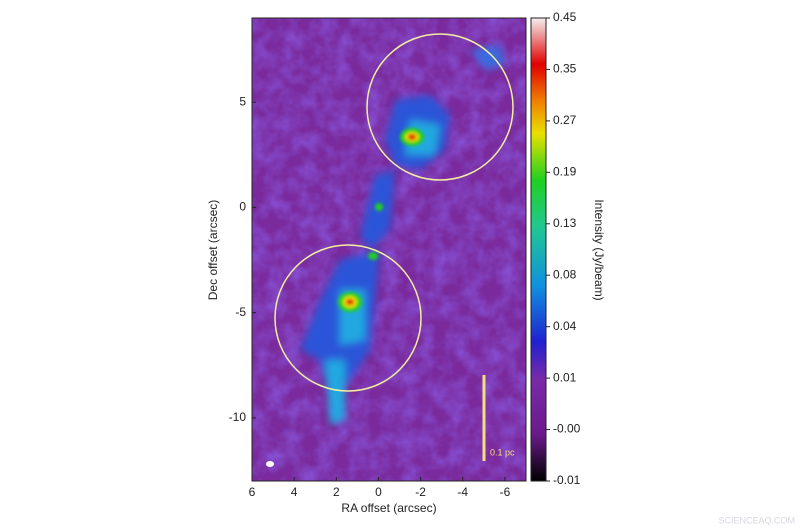 The image size is (800, 530). I want to click on y-axis-label: Dec offset (arcsec), so click(213, 250).